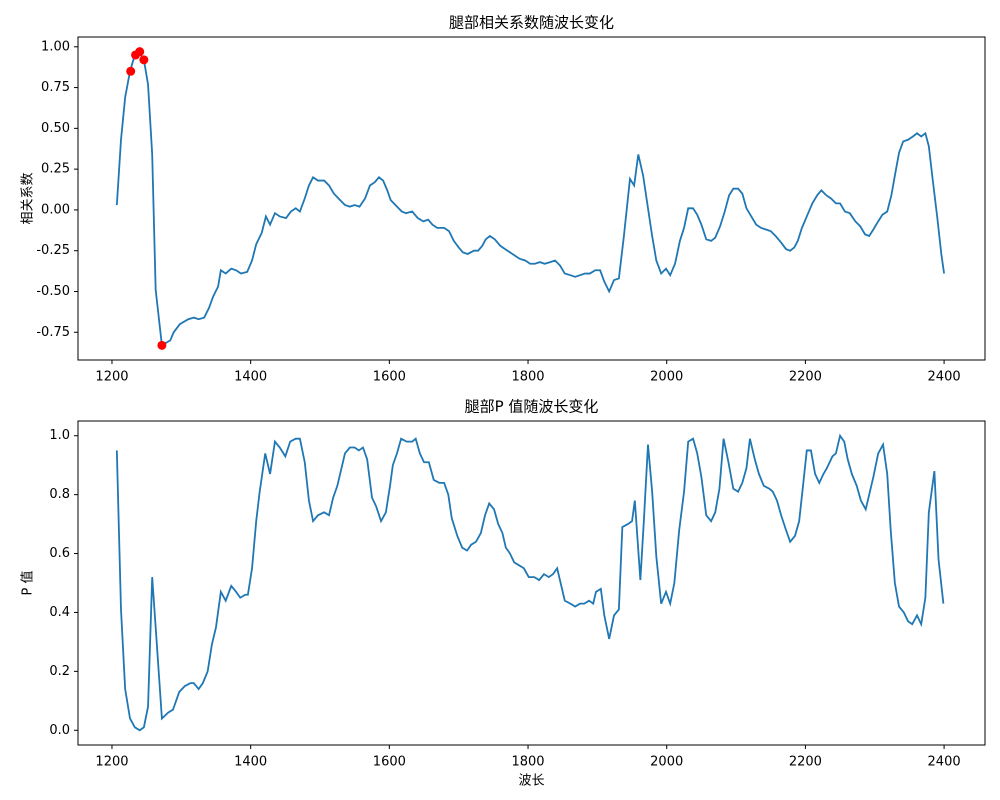 The width and height of the screenshot is (1000, 800). What do you see at coordinates (28, 198) in the screenshot?
I see `y-axis-label: 相关系数` at bounding box center [28, 198].